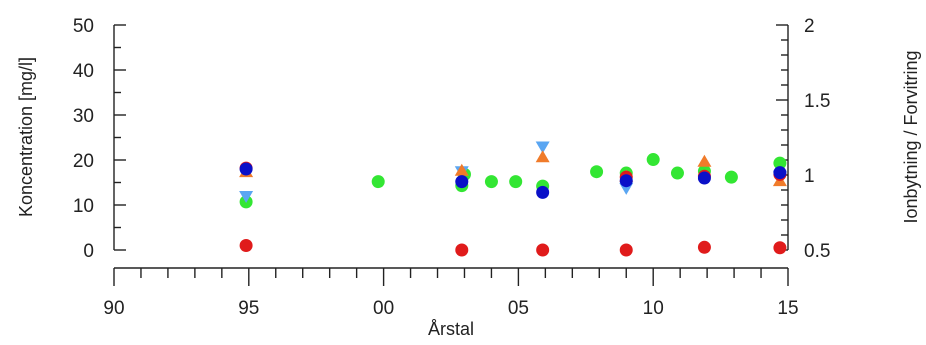 This screenshot has width=926, height=345. What do you see at coordinates (83, 71) in the screenshot?
I see `y-tick-label: 40` at bounding box center [83, 71].